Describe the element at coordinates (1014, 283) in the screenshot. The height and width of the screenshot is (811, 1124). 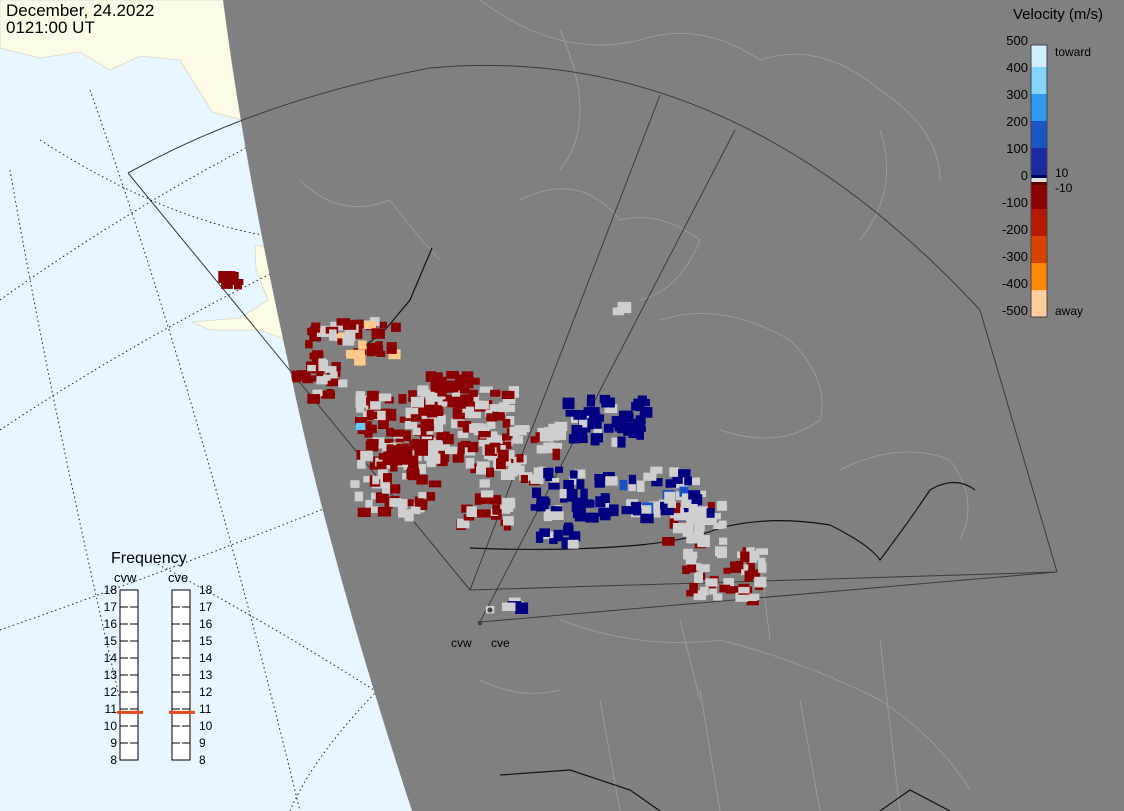
I see `velocity-tick-label: -400` at that location.